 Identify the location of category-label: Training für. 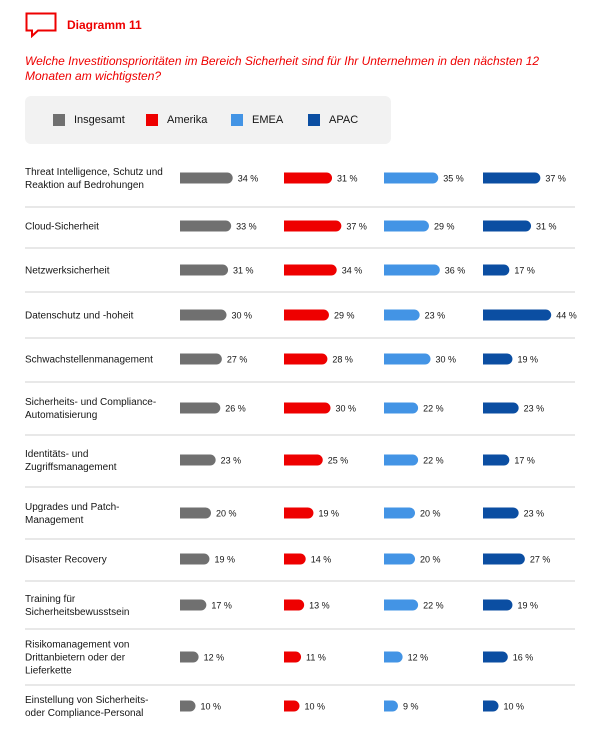
(50, 599).